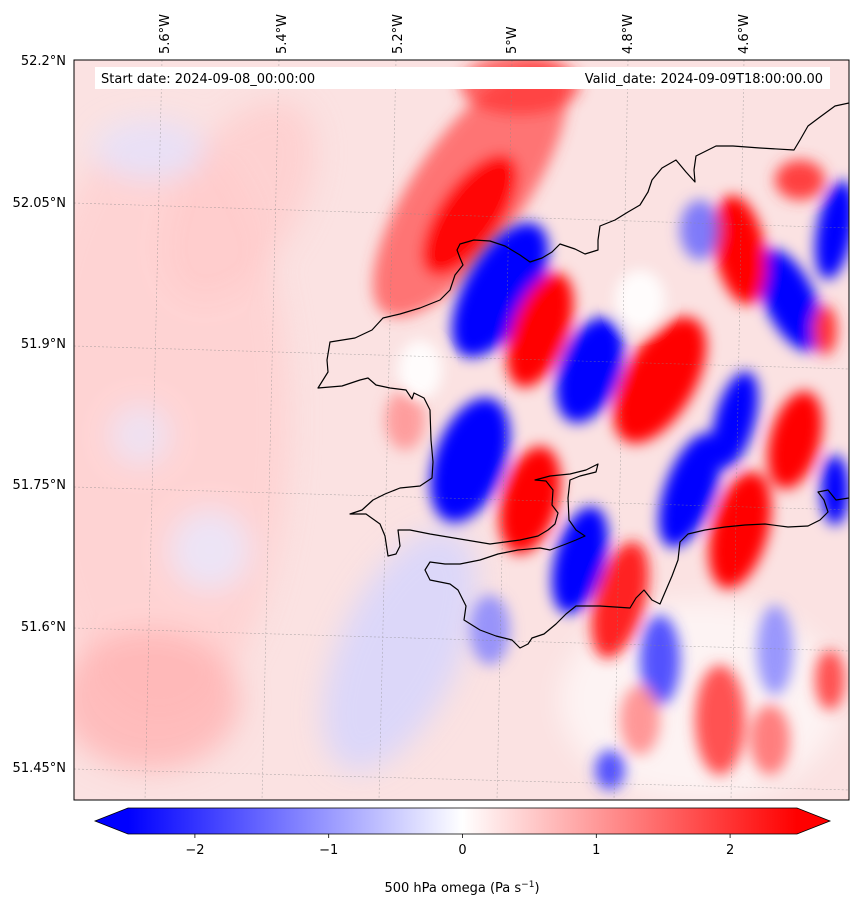 This screenshot has height=908, width=859. Describe the element at coordinates (194, 850) in the screenshot. I see `colorbar-tick-label: −2` at that location.